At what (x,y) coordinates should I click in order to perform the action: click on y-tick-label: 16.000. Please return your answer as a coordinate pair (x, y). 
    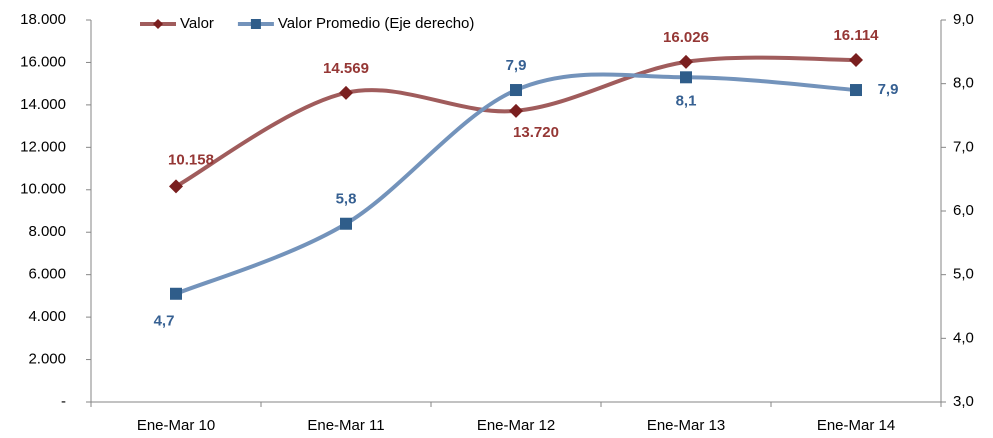
    Looking at the image, I should click on (43, 61).